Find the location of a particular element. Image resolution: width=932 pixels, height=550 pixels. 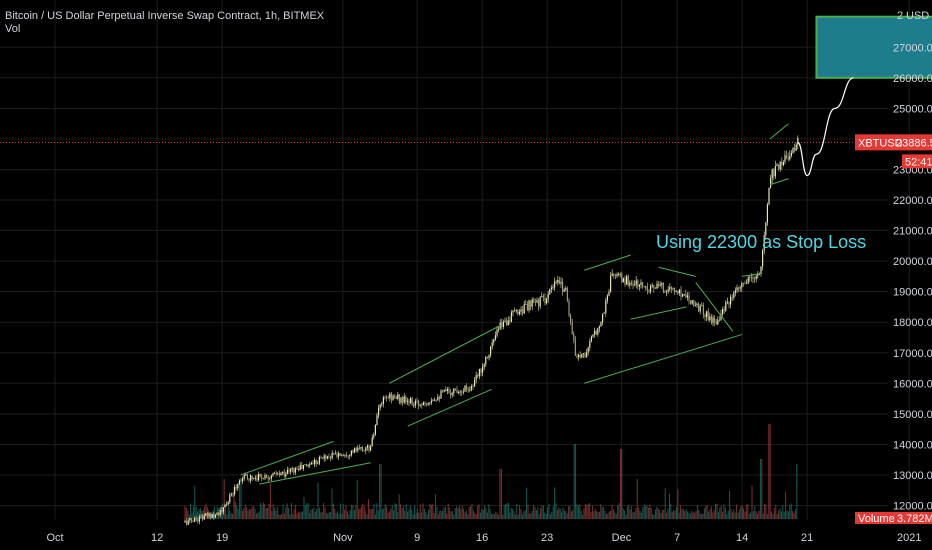

price-tick-label: 26000.0 is located at coordinates (912, 79).